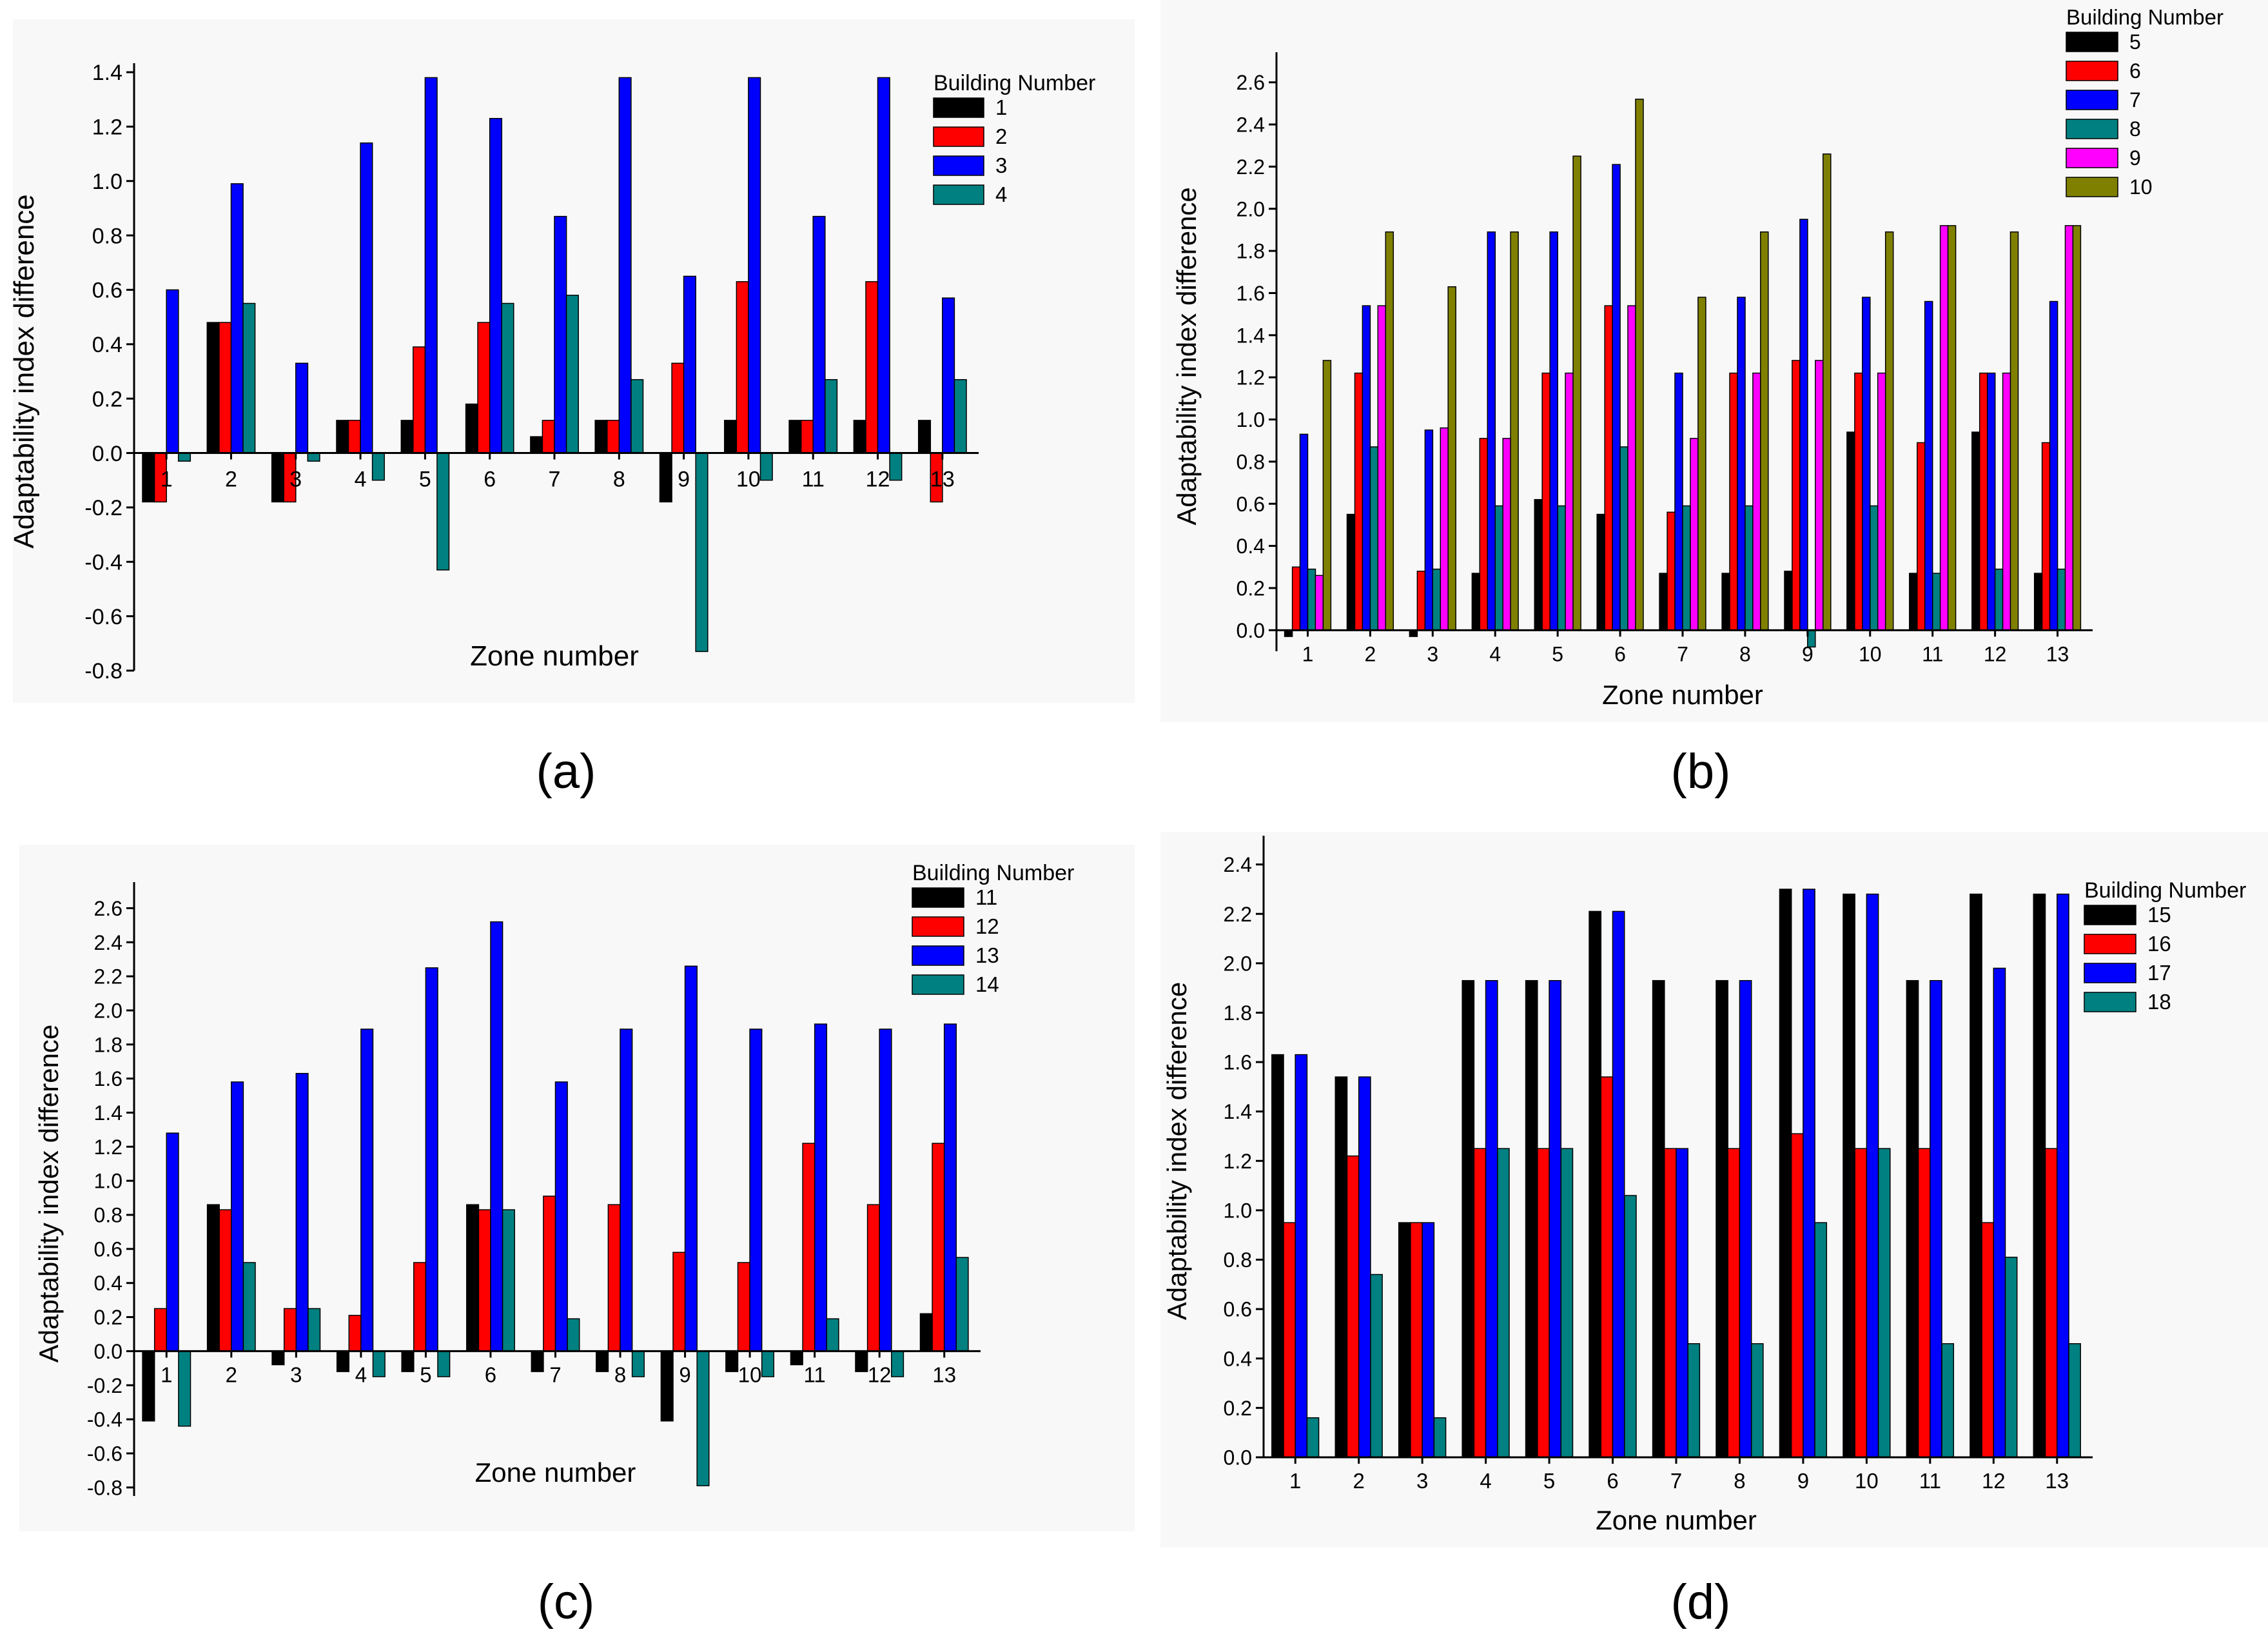 This screenshot has width=2268, height=1643. What do you see at coordinates (620, 1374) in the screenshot?
I see `x-tick-label: 8` at bounding box center [620, 1374].